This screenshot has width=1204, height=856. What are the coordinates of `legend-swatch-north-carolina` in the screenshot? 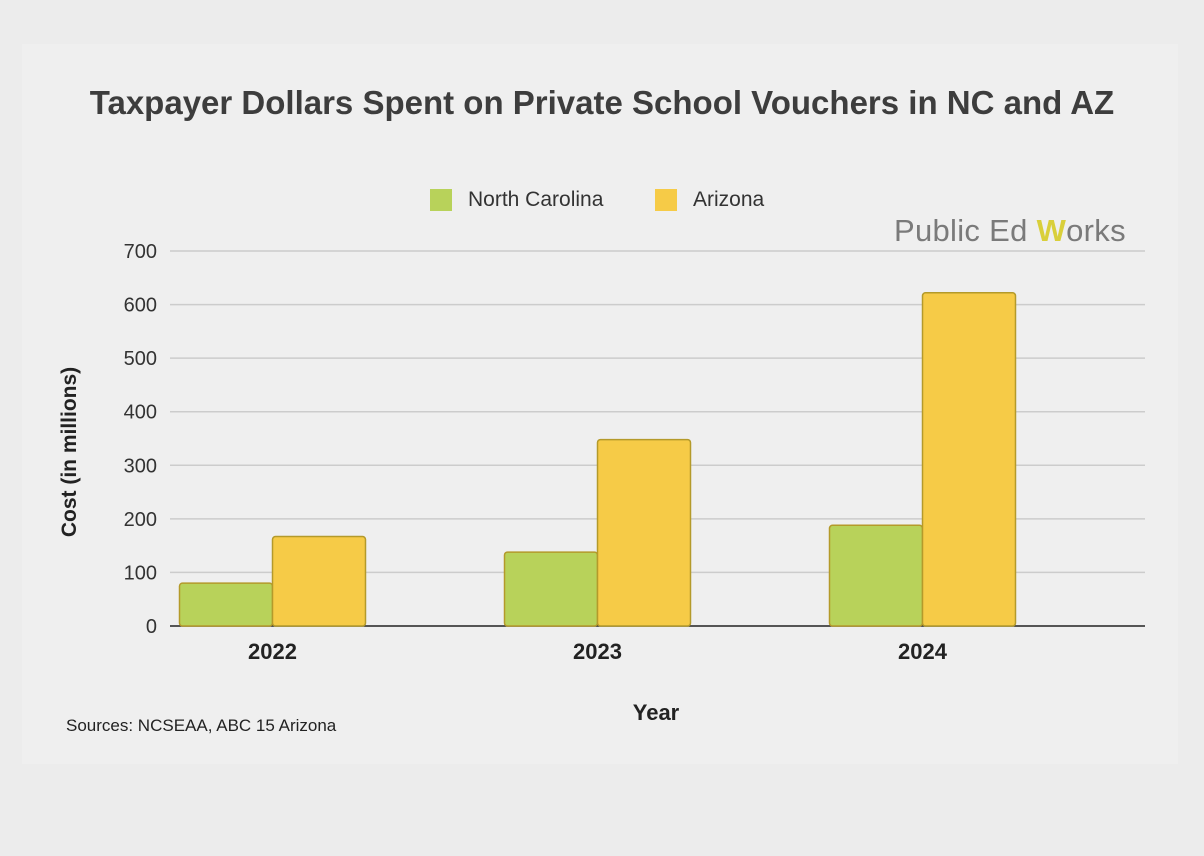 It's located at (441, 200).